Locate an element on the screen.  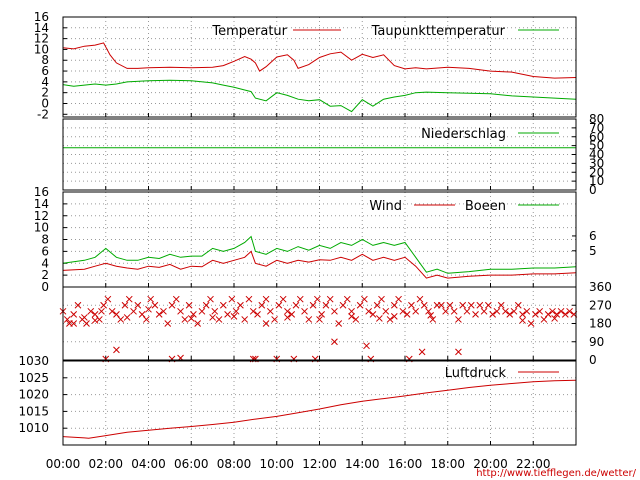
y-tick-label: 6 is located at coordinates (593, 236).